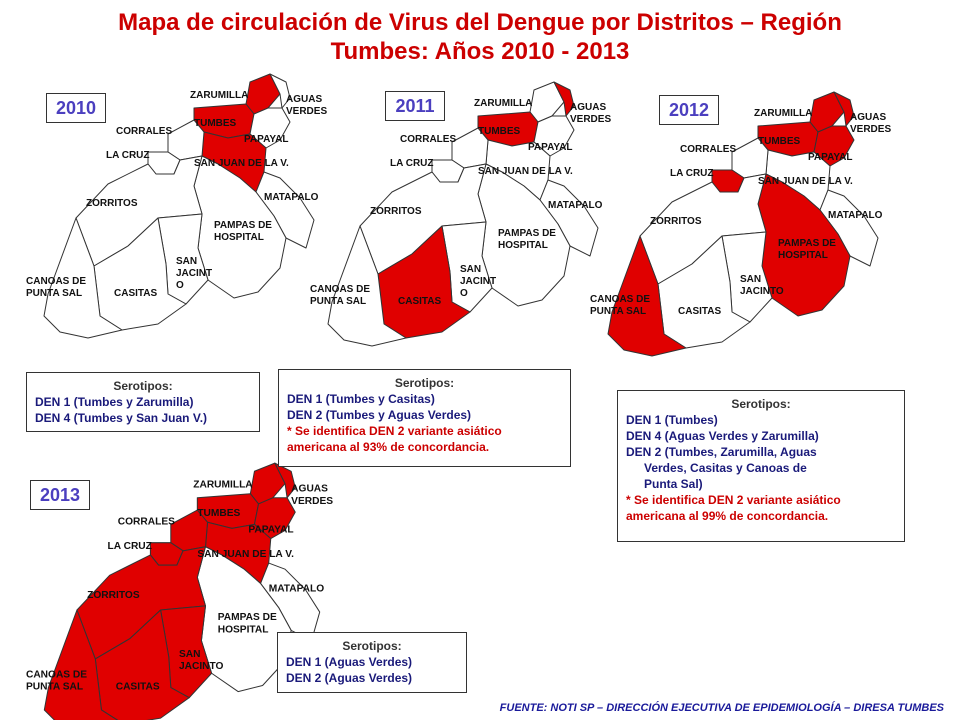  What do you see at coordinates (361, 399) in the screenshot?
I see `serotipo-line: DEN 1 (Tumbes y Casitas)` at bounding box center [361, 399].